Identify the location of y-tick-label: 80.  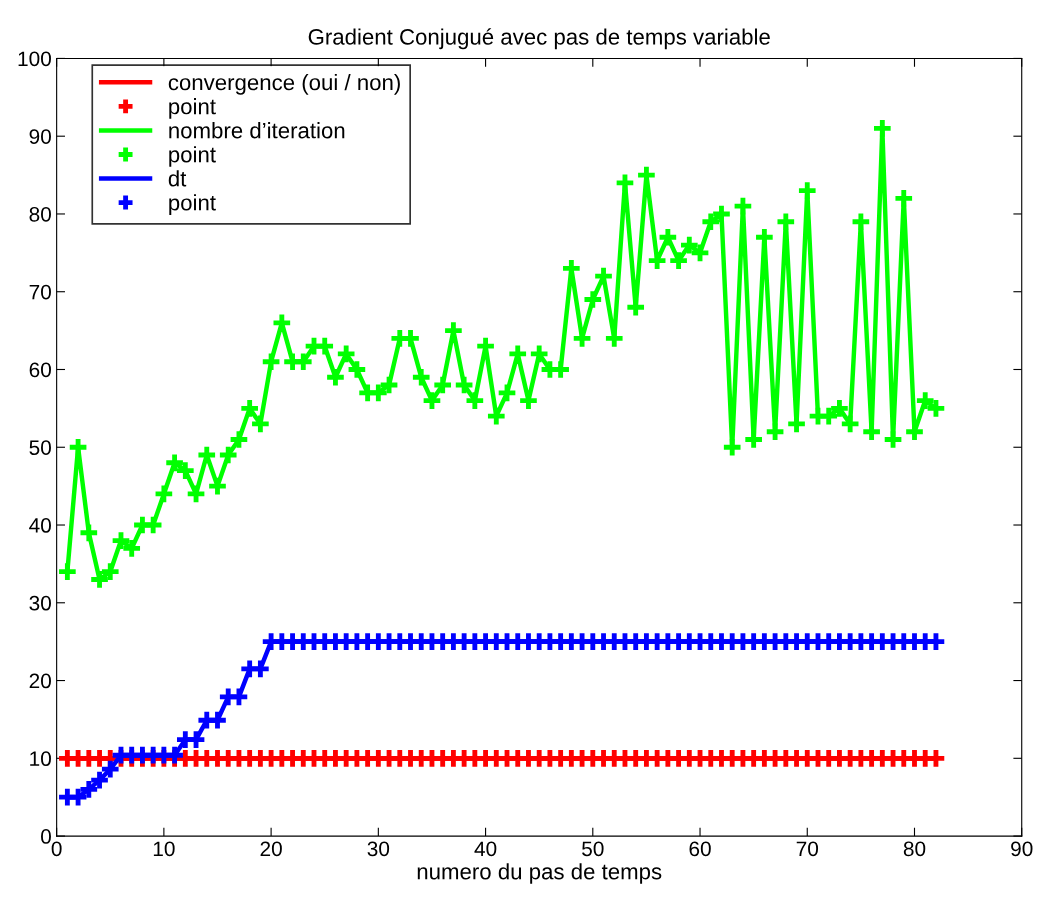
(40, 214).